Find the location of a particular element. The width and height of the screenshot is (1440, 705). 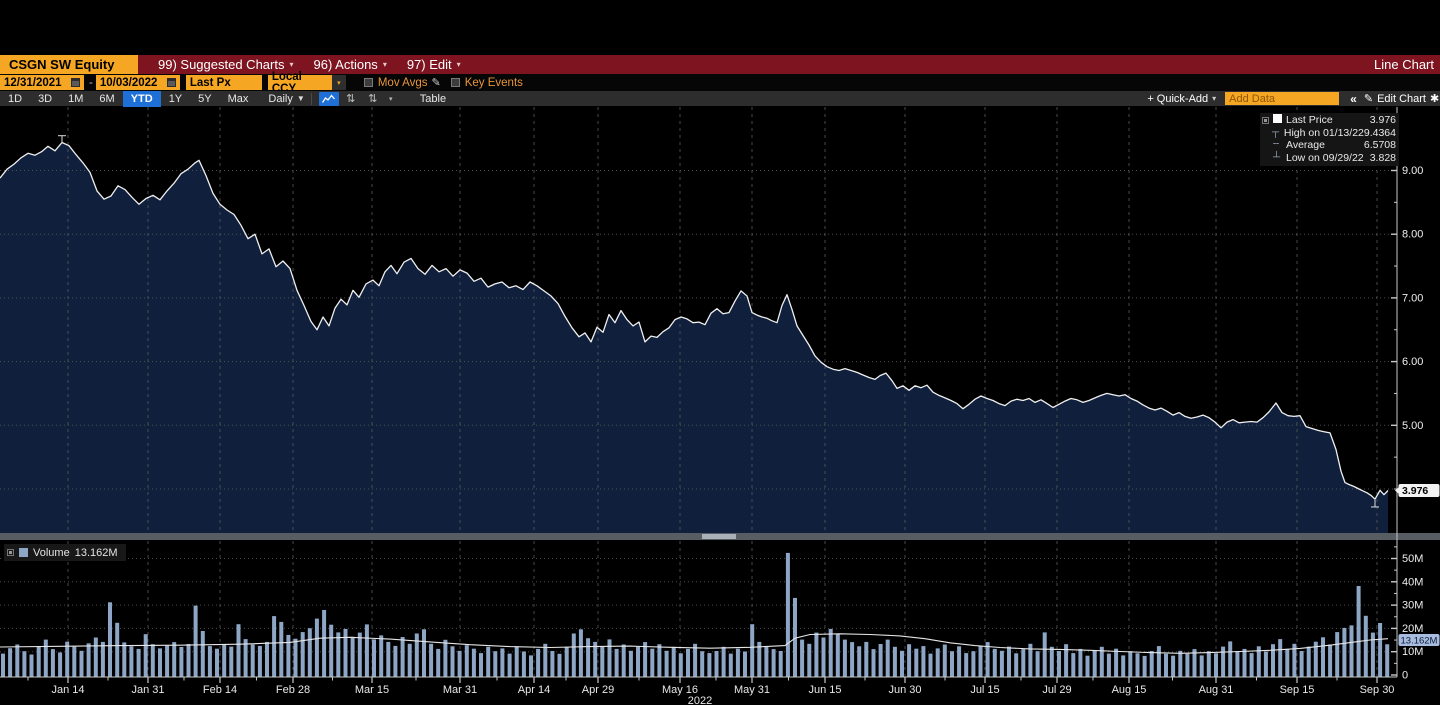

period-6m: 6M is located at coordinates (107, 98).